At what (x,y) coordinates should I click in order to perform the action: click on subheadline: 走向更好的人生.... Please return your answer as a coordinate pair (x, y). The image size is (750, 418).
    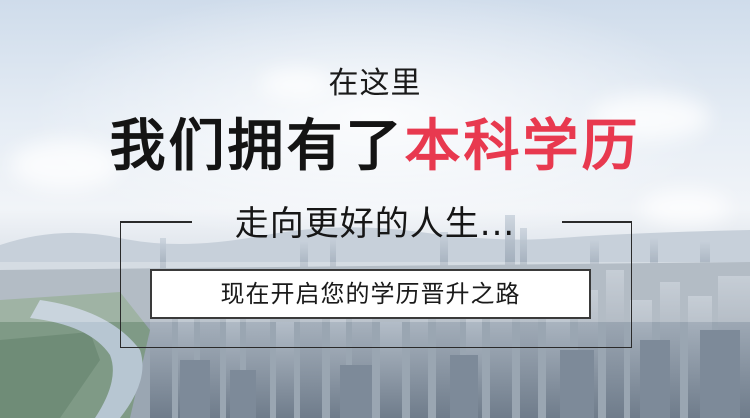
    Looking at the image, I should click on (375, 224).